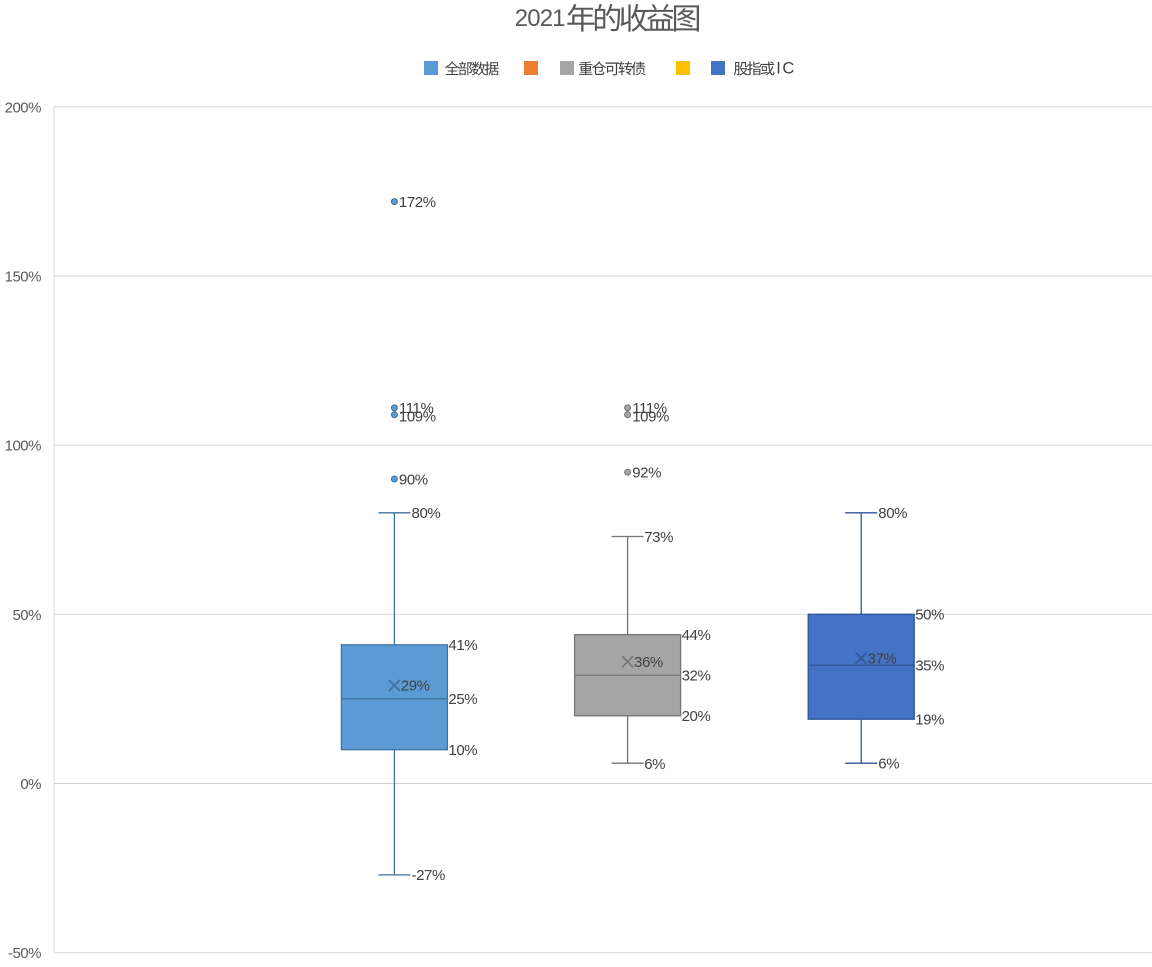  Describe the element at coordinates (24, 953) in the screenshot. I see `svg-text: -50%` at that location.